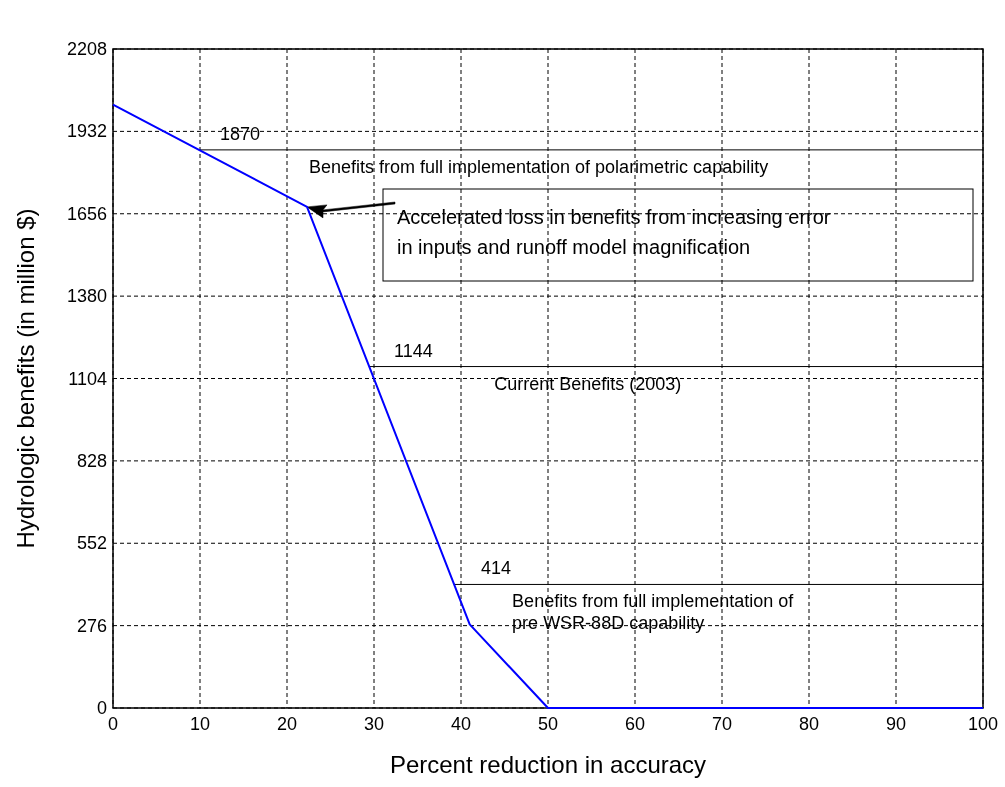  Describe the element at coordinates (461, 724) in the screenshot. I see `x-tick-label: 40` at that location.